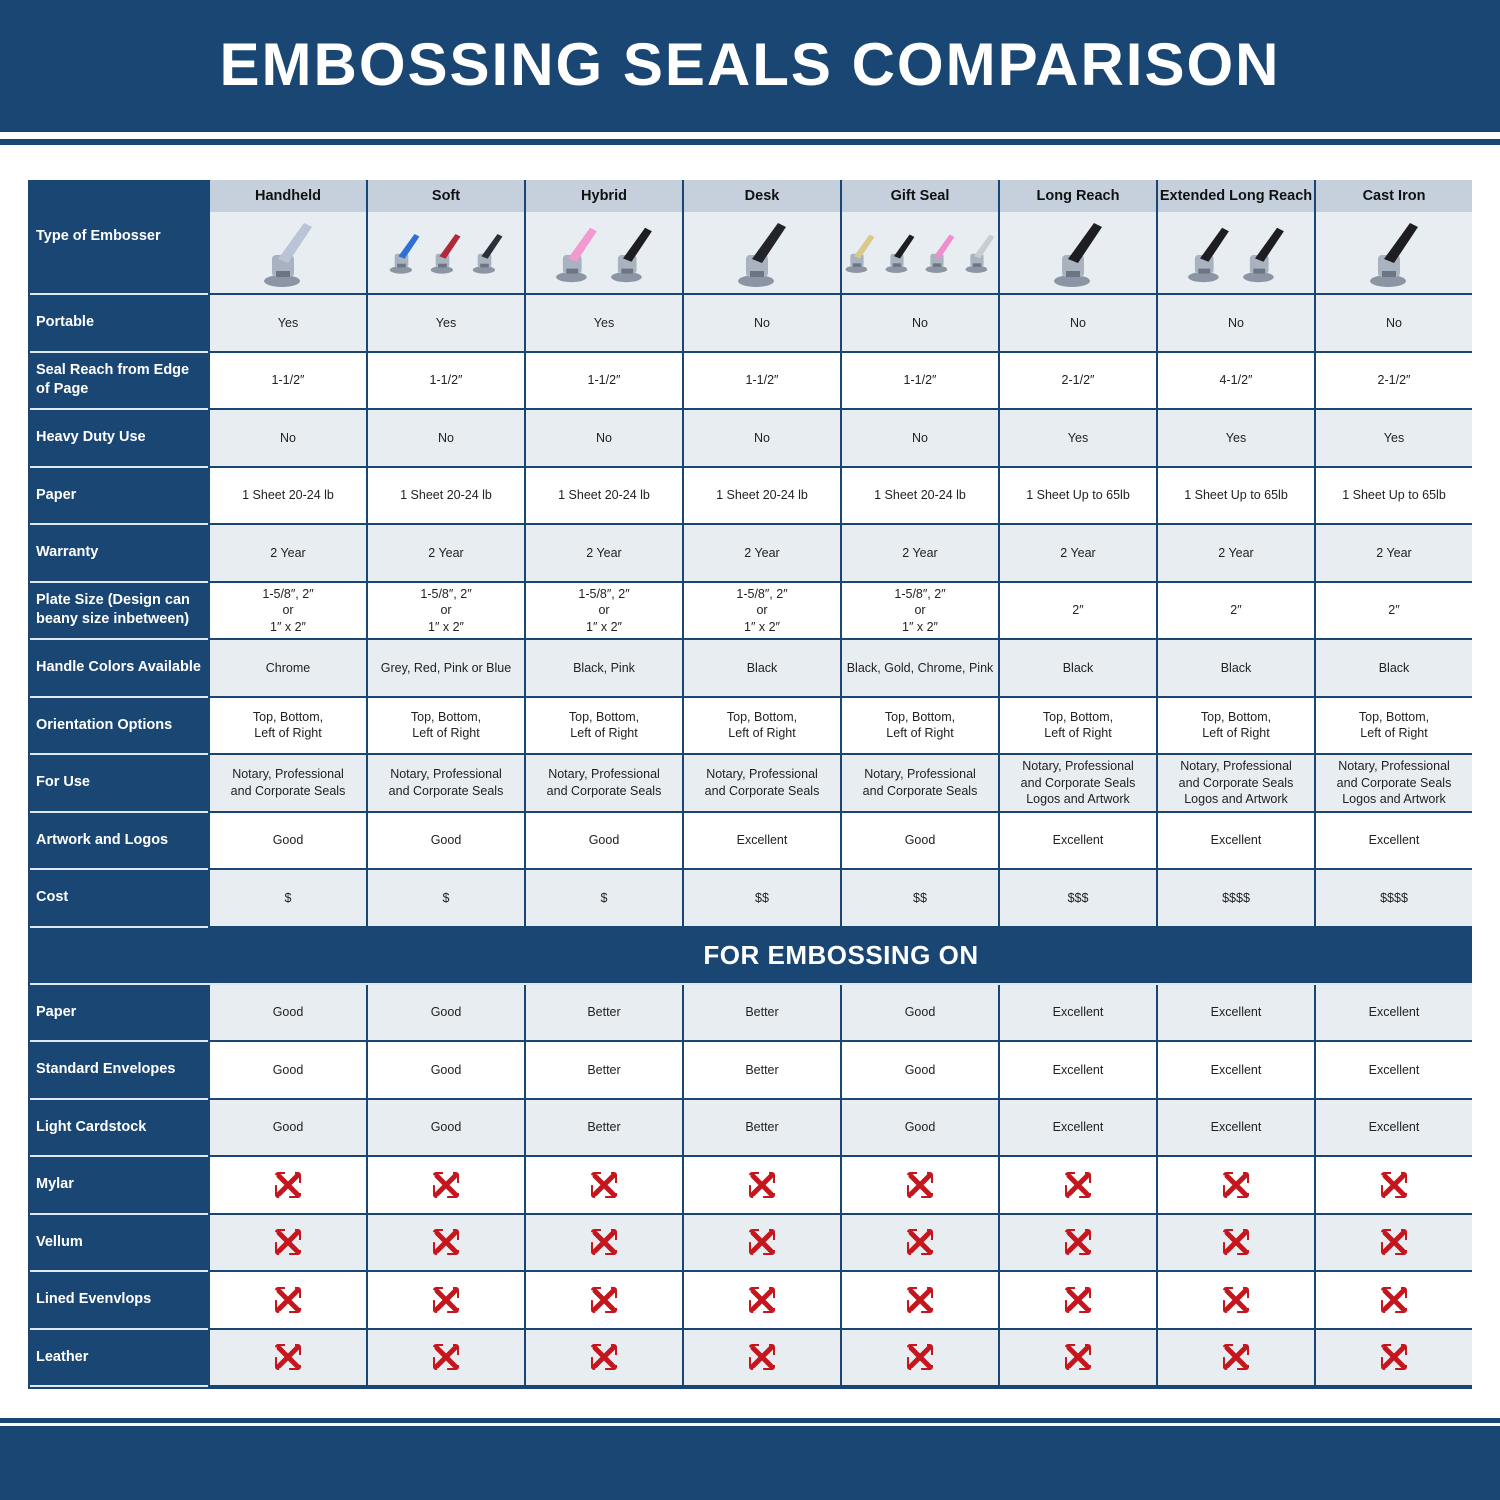 Image resolution: width=1500 pixels, height=1500 pixels. What do you see at coordinates (1078, 610) in the screenshot?
I see `cell-value: 2″` at bounding box center [1078, 610].